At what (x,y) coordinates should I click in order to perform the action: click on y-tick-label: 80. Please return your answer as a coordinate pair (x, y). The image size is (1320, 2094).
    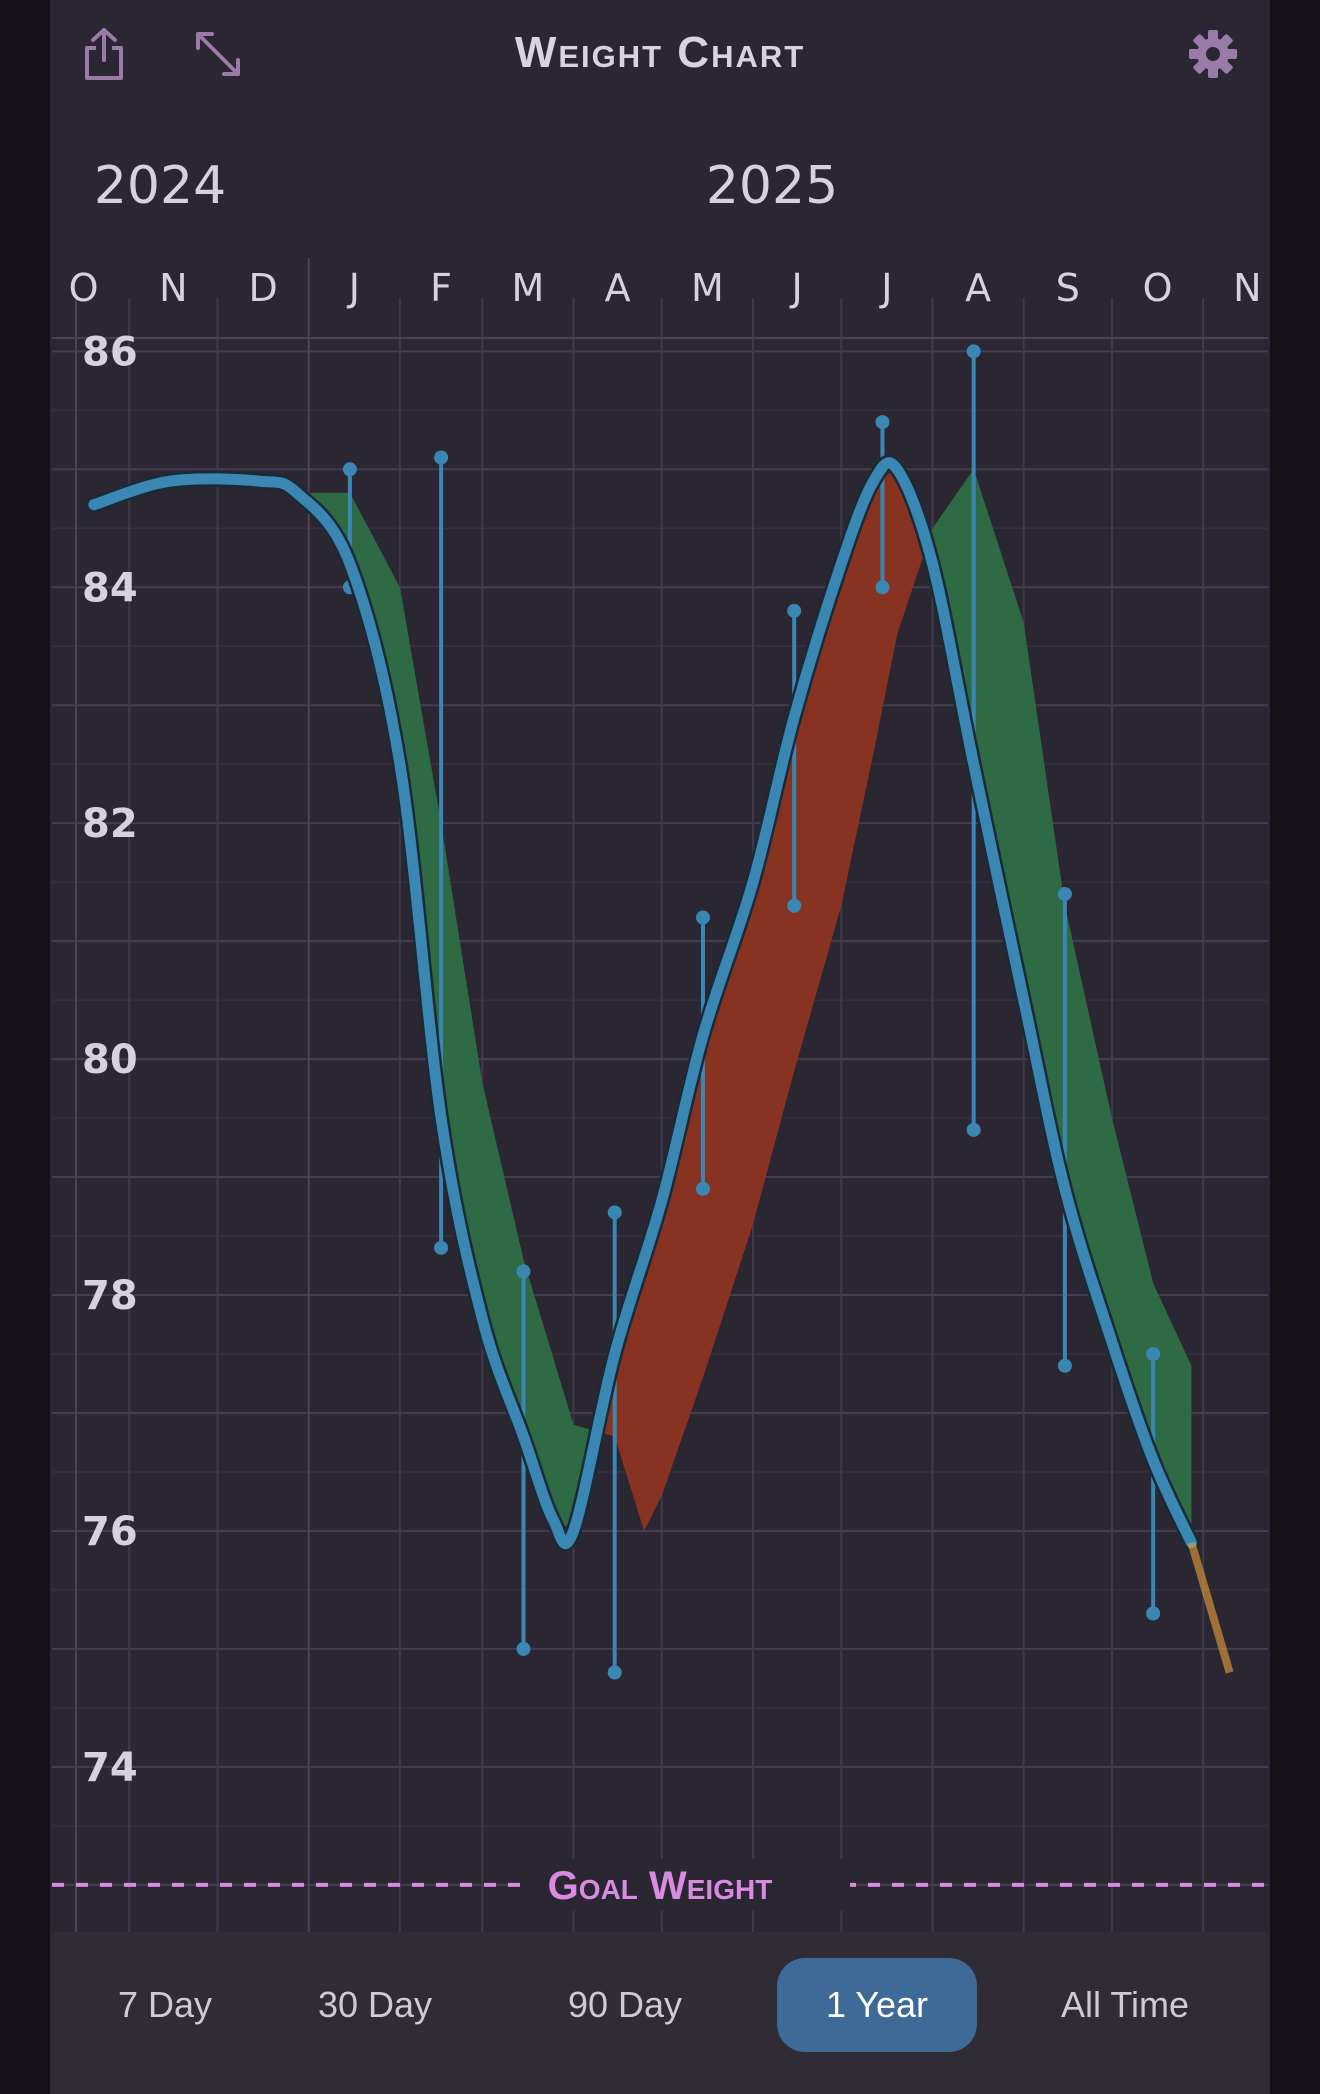
    Looking at the image, I should click on (110, 1060).